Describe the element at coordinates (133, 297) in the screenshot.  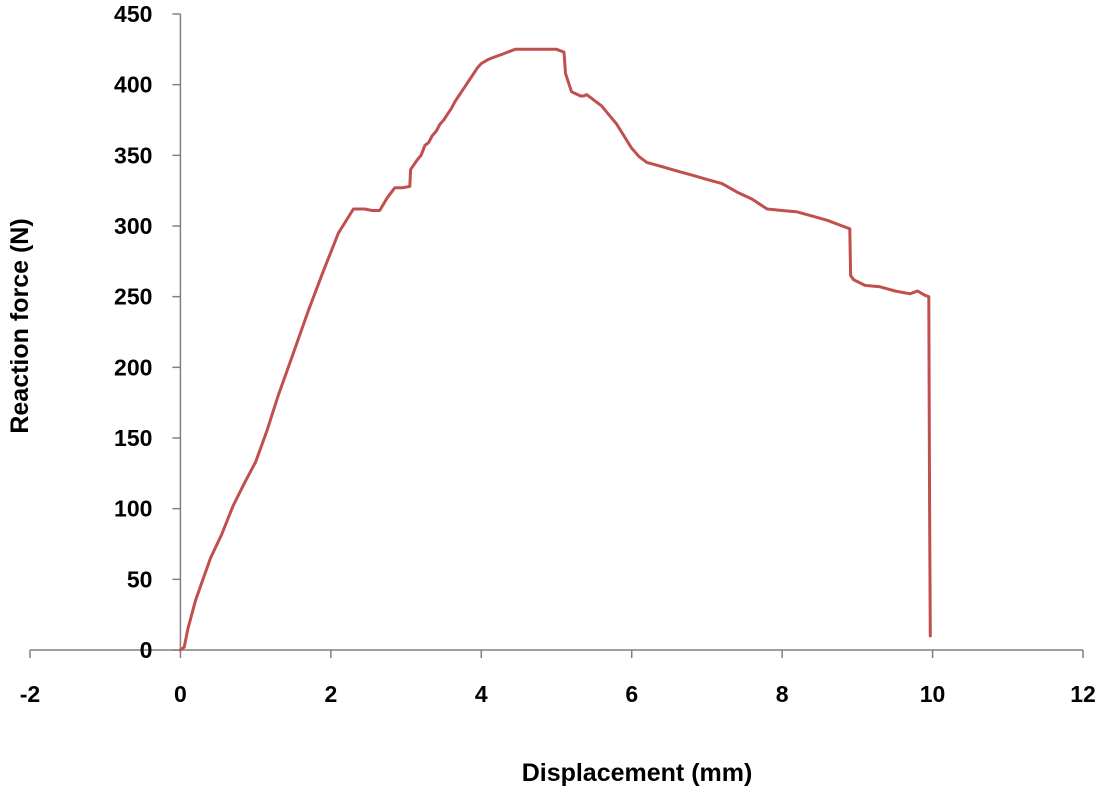
I see `y-tick-label: 250` at that location.